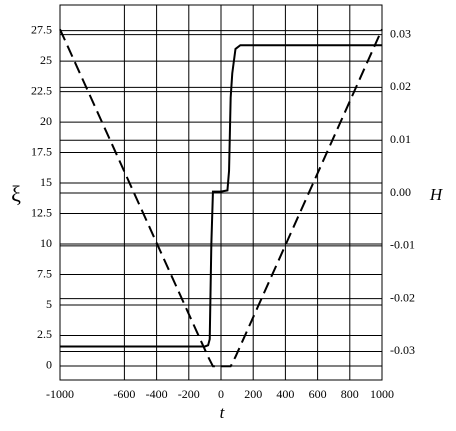 The width and height of the screenshot is (456, 431). What do you see at coordinates (46, 121) in the screenshot?
I see `y-tick-label: 20` at bounding box center [46, 121].